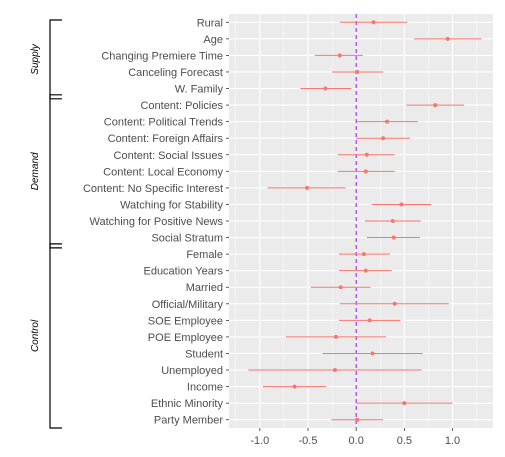 Image resolution: width=505 pixels, height=457 pixels. Describe the element at coordinates (169, 156) in the screenshot. I see `y-tick-label: Content: Social Issues` at that location.